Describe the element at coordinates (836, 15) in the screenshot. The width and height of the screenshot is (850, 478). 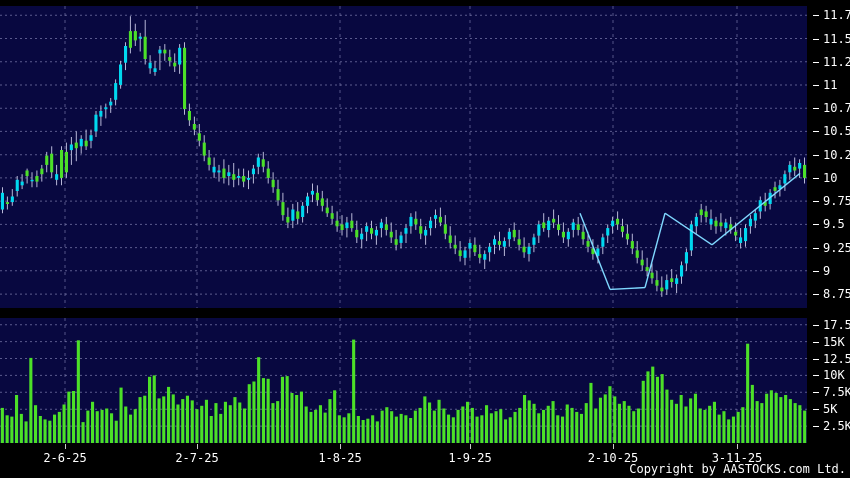
I see `price-axis-tick-label: 11.75` at that location.